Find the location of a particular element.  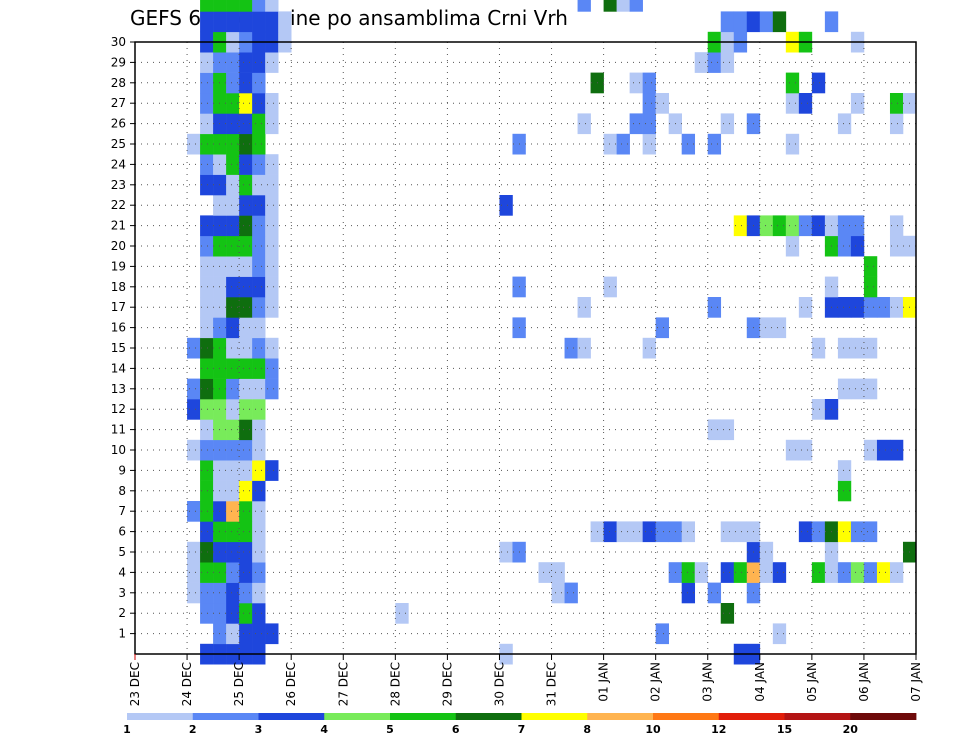

y-tick-label: 11 is located at coordinates (118, 430).